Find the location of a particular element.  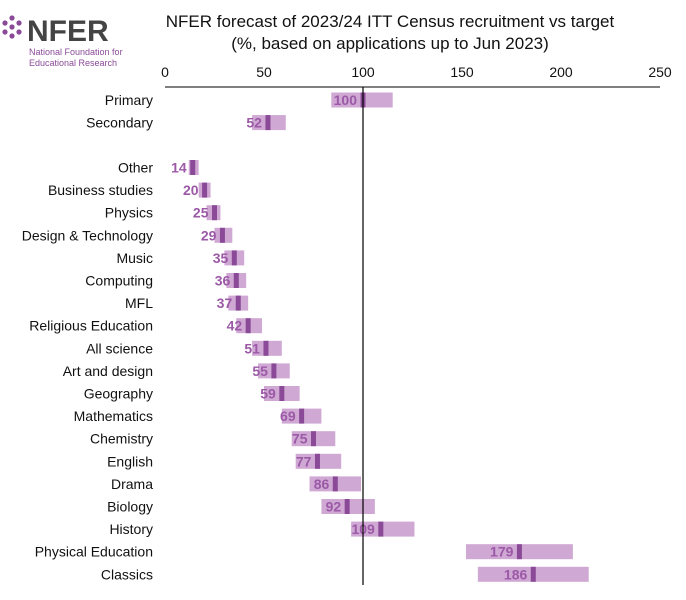

category-label: Design & Technology is located at coordinates (87, 235).